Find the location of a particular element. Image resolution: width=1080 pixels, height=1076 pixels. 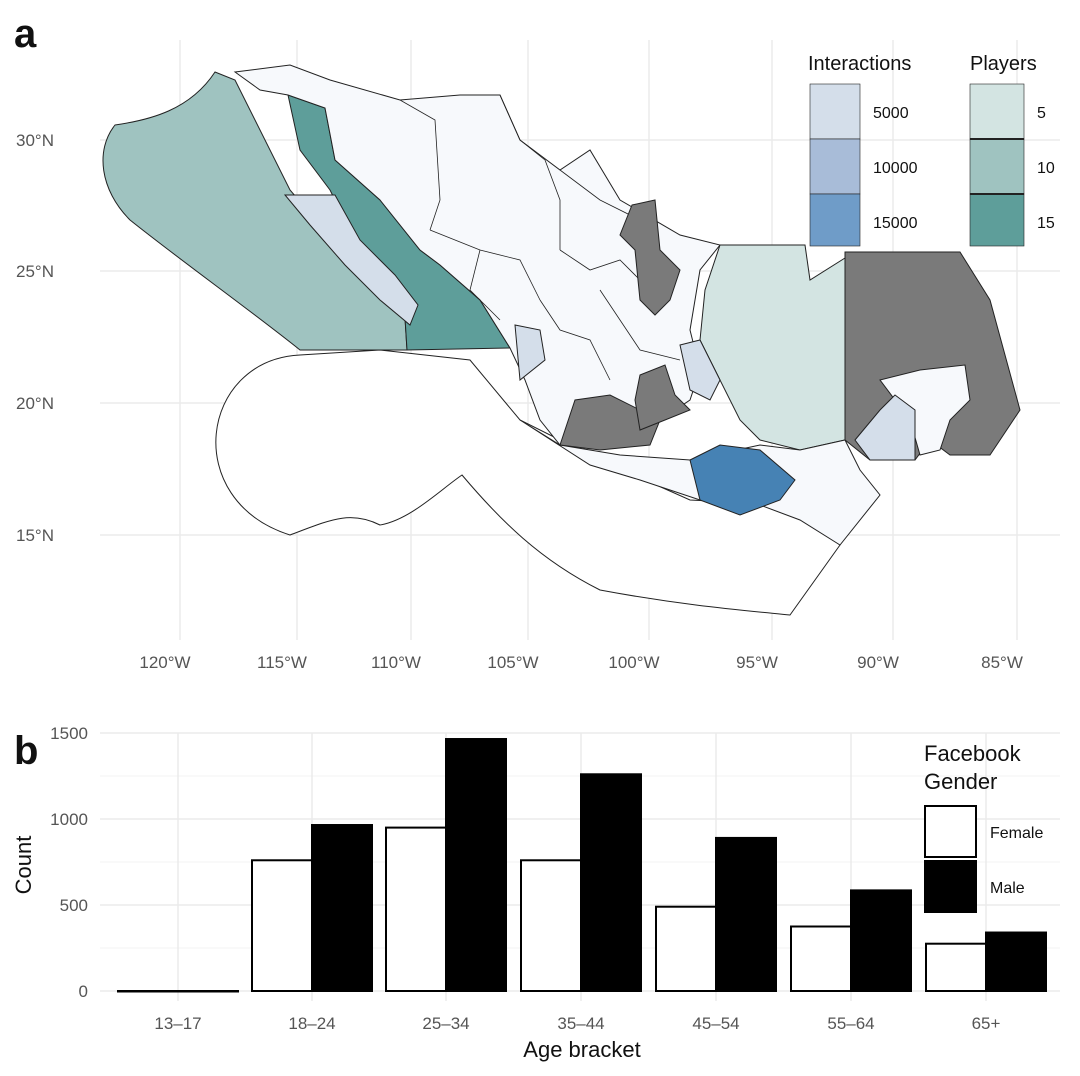

bar-y-ticks: 0 500 1000 1500 is located at coordinates (69, 862).